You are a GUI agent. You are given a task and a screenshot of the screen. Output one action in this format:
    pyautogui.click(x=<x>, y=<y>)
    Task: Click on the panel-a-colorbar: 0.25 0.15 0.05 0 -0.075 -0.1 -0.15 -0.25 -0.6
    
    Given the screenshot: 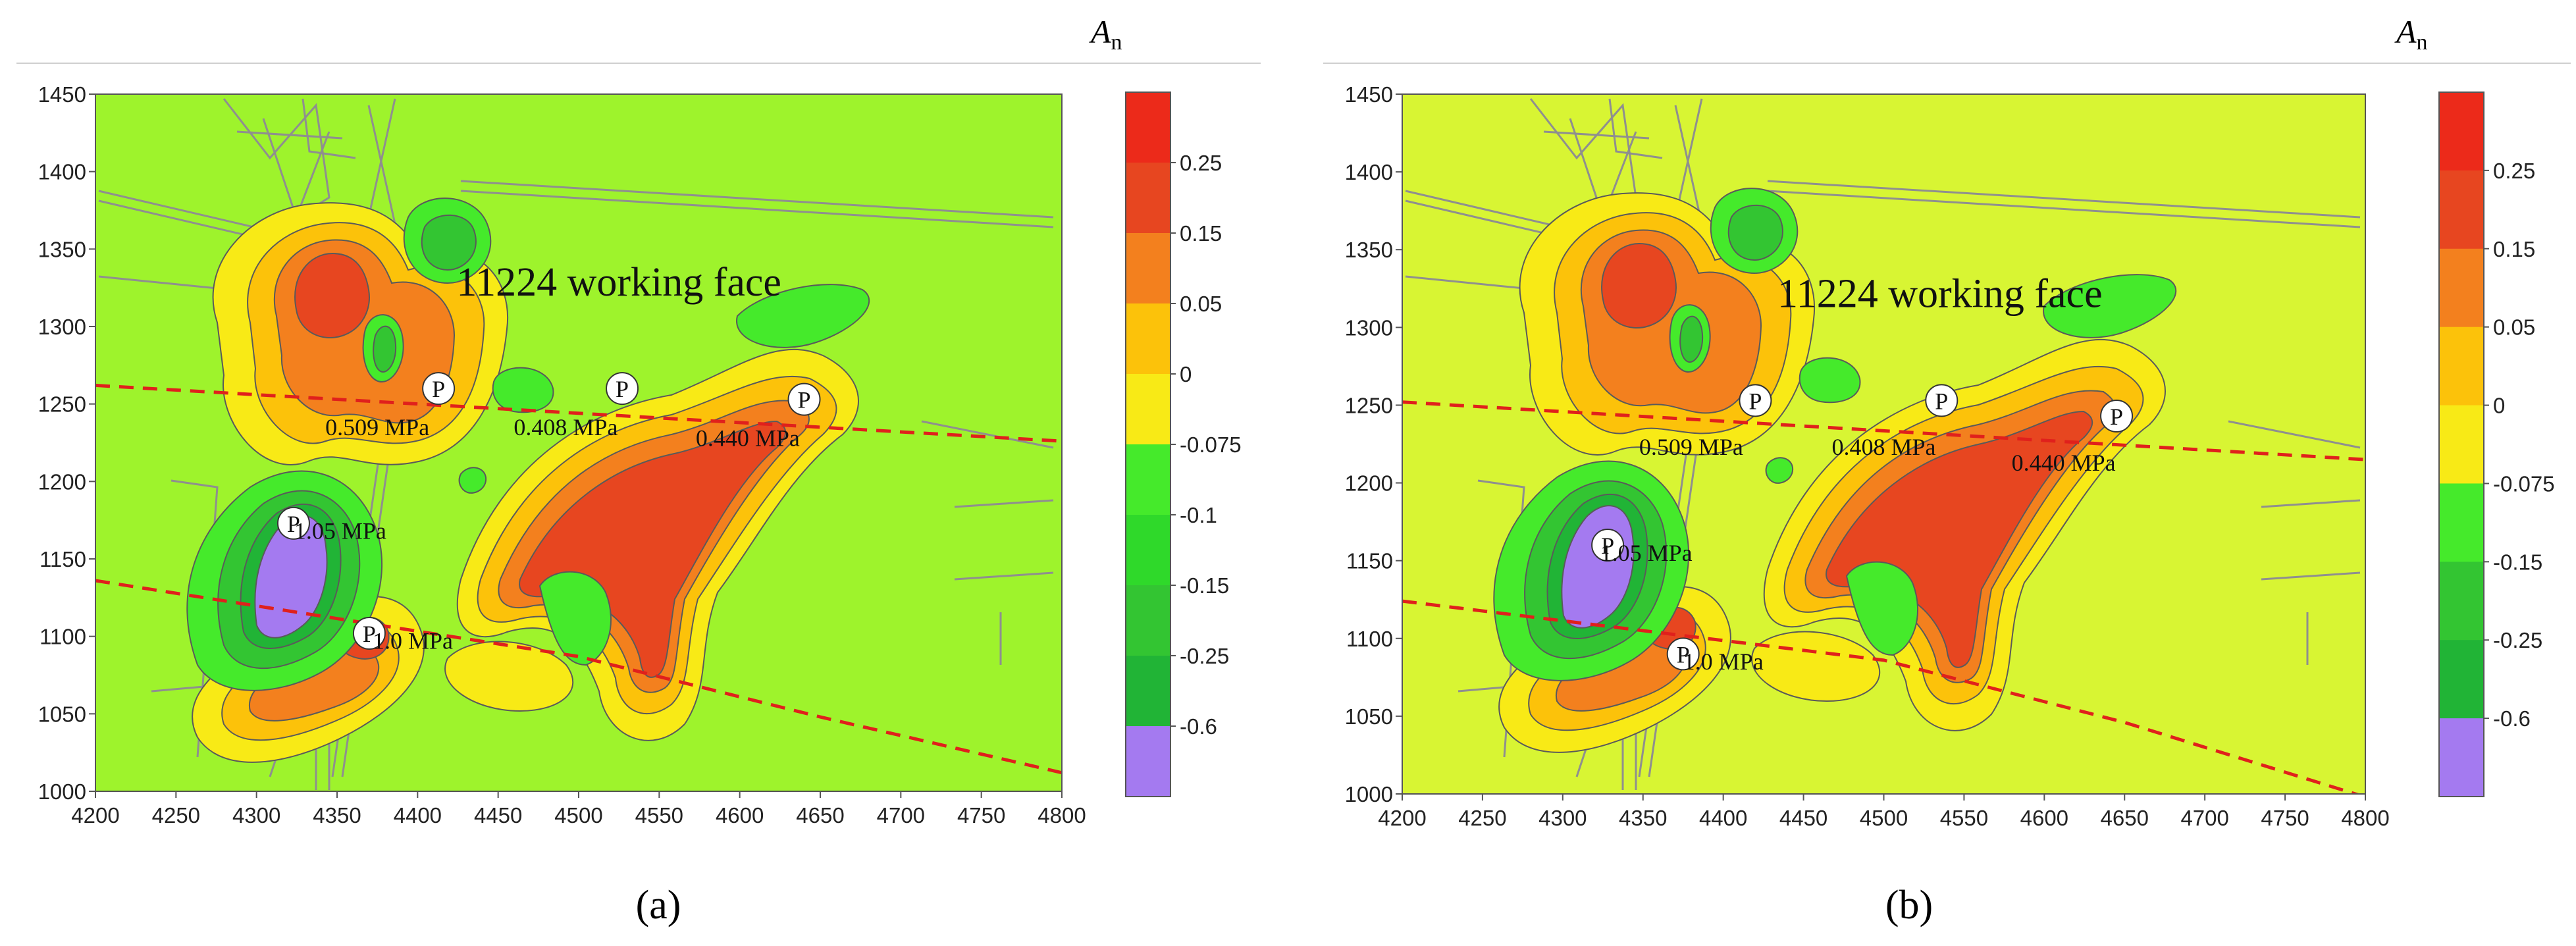 What is the action you would take?
    pyautogui.click(x=1183, y=445)
    